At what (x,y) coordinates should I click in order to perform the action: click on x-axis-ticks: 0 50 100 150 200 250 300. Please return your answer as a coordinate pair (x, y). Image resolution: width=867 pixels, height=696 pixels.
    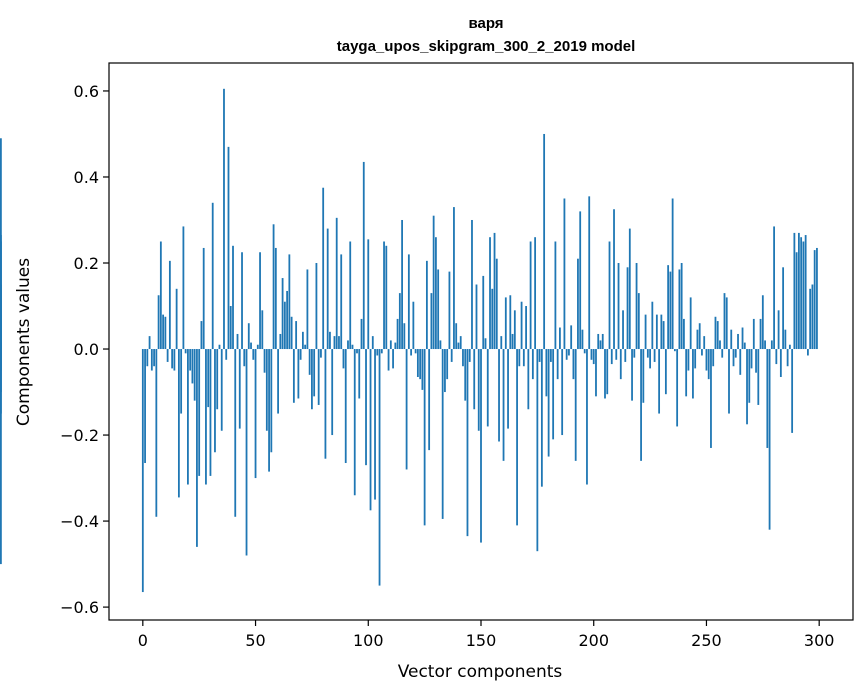
    Looking at the image, I should click on (486, 635).